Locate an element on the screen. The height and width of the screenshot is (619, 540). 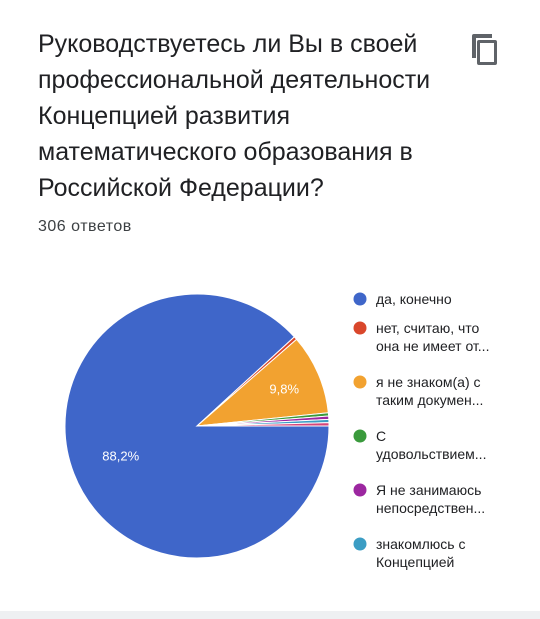
question-title-line: профессиональной деятельности is located at coordinates (234, 80).